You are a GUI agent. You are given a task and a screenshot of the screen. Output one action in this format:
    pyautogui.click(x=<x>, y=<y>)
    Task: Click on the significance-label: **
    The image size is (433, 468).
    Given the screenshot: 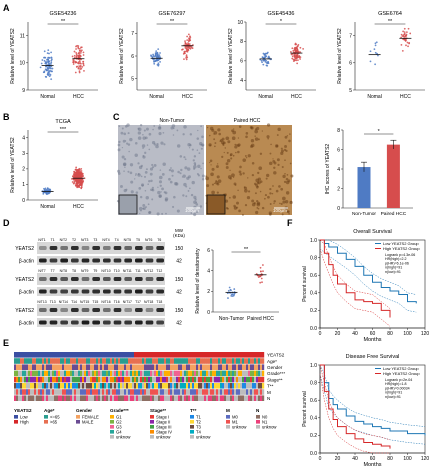 What is the action you would take?
    pyautogui.click(x=172, y=22)
    